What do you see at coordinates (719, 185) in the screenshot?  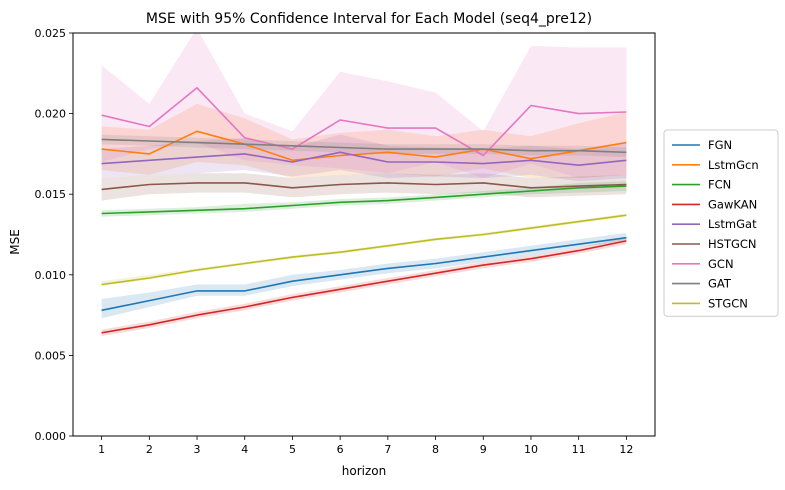 I see `legend-label: FCN` at bounding box center [719, 185].